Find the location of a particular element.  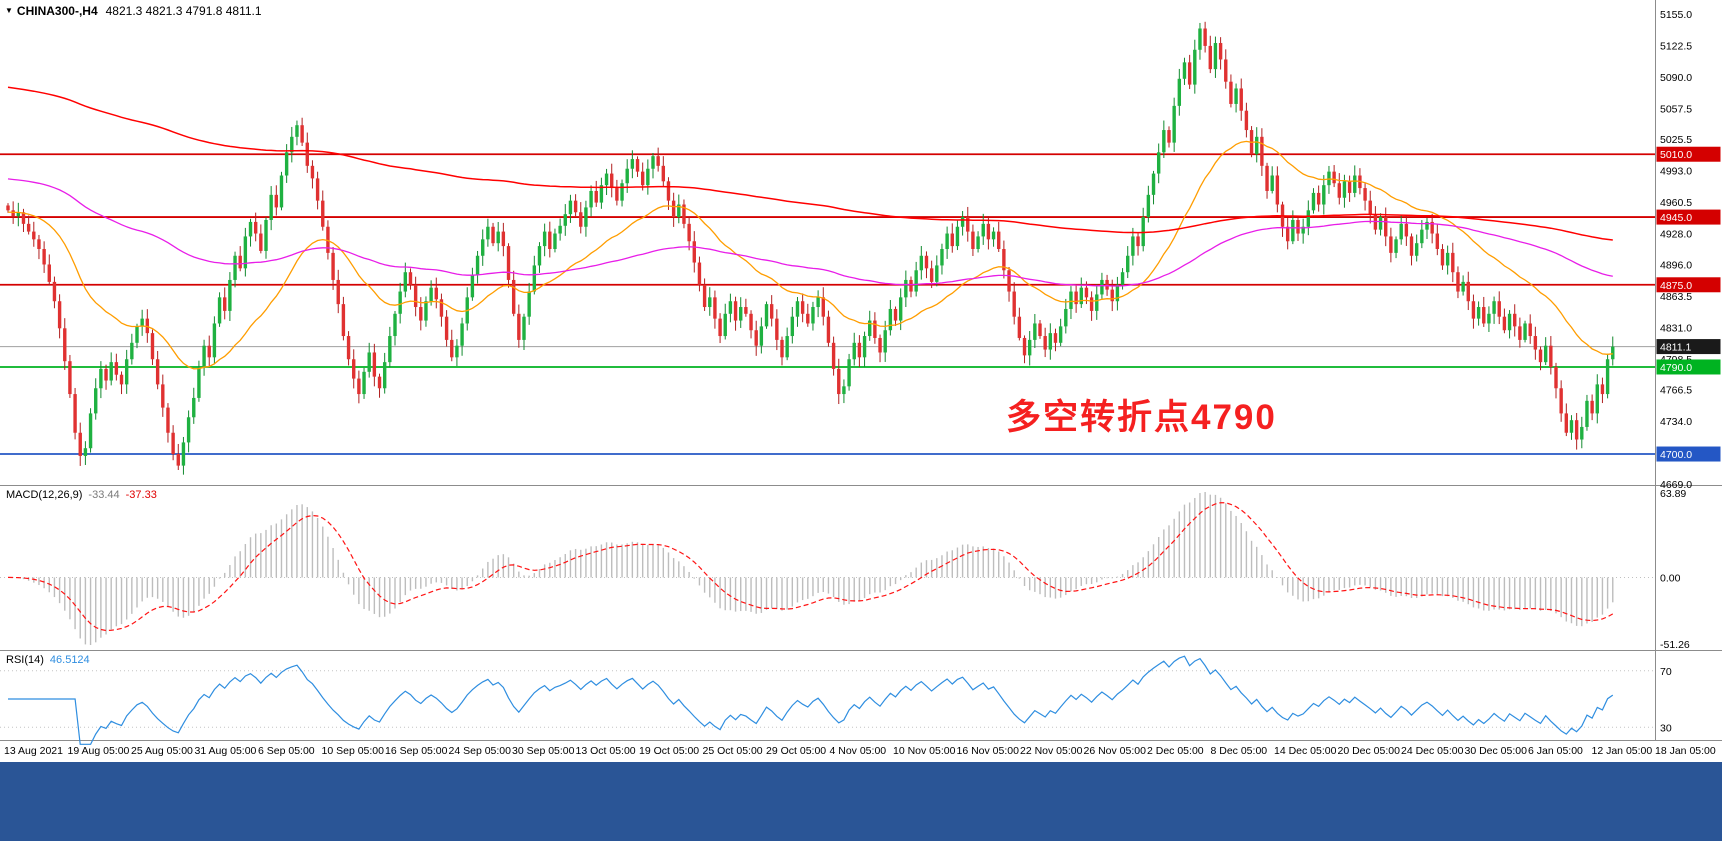

price-tag: 4790.0 is located at coordinates (1688, 367).